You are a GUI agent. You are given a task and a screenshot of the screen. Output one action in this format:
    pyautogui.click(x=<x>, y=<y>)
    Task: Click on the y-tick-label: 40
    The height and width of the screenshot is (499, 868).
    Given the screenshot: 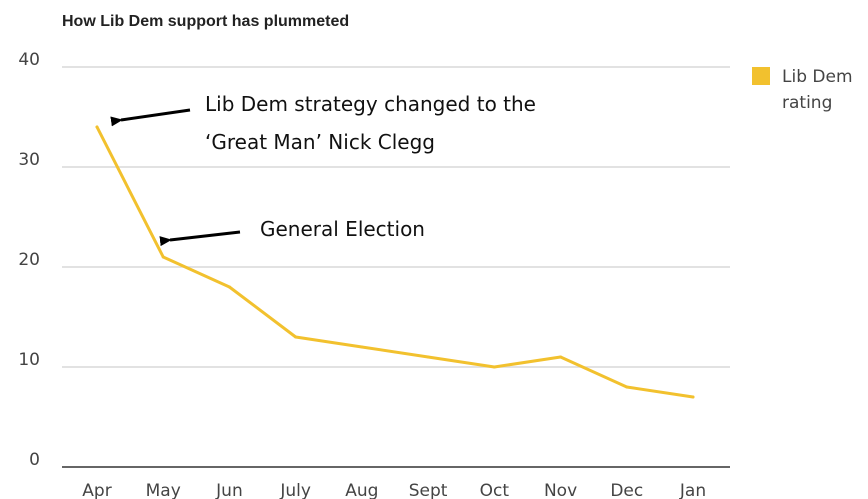 What is the action you would take?
    pyautogui.click(x=29, y=60)
    